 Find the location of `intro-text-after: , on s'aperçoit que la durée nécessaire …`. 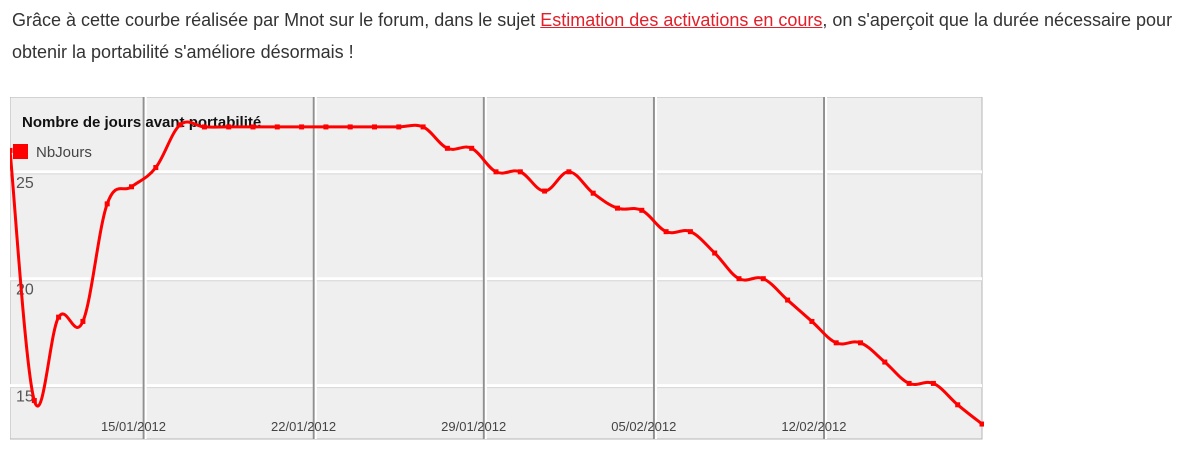

intro-text-after: , on s'aperçoit que la durée nécessaire … is located at coordinates (592, 36).